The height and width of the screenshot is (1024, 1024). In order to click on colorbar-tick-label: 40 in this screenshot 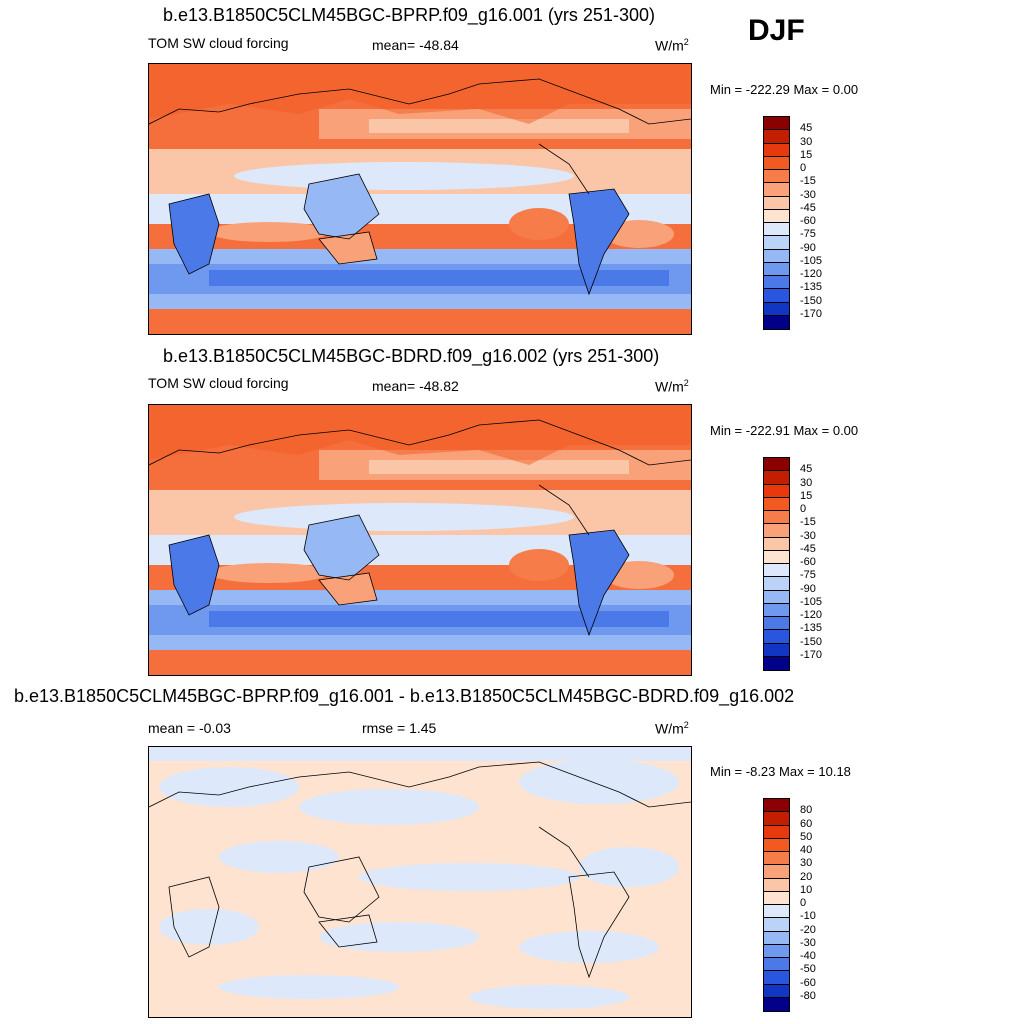, I will do `click(806, 850)`.